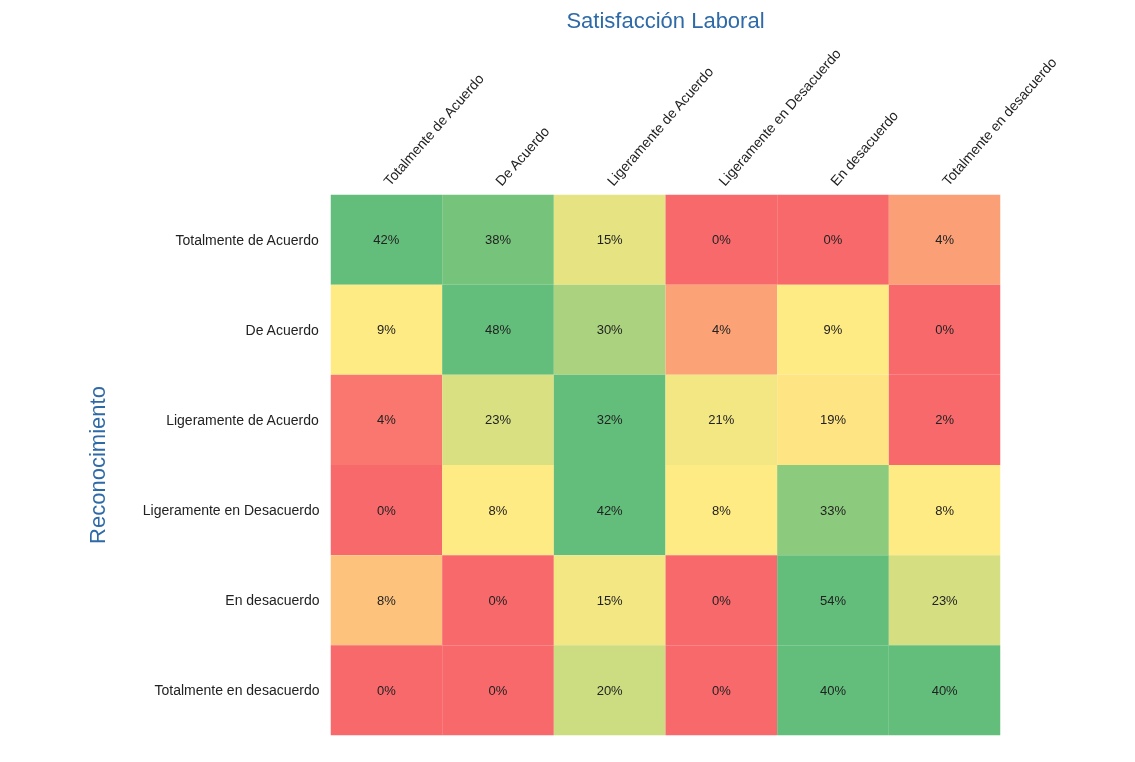 Image resolution: width=1135 pixels, height=762 pixels. What do you see at coordinates (721, 420) in the screenshot?
I see `data-label: 21%` at bounding box center [721, 420].